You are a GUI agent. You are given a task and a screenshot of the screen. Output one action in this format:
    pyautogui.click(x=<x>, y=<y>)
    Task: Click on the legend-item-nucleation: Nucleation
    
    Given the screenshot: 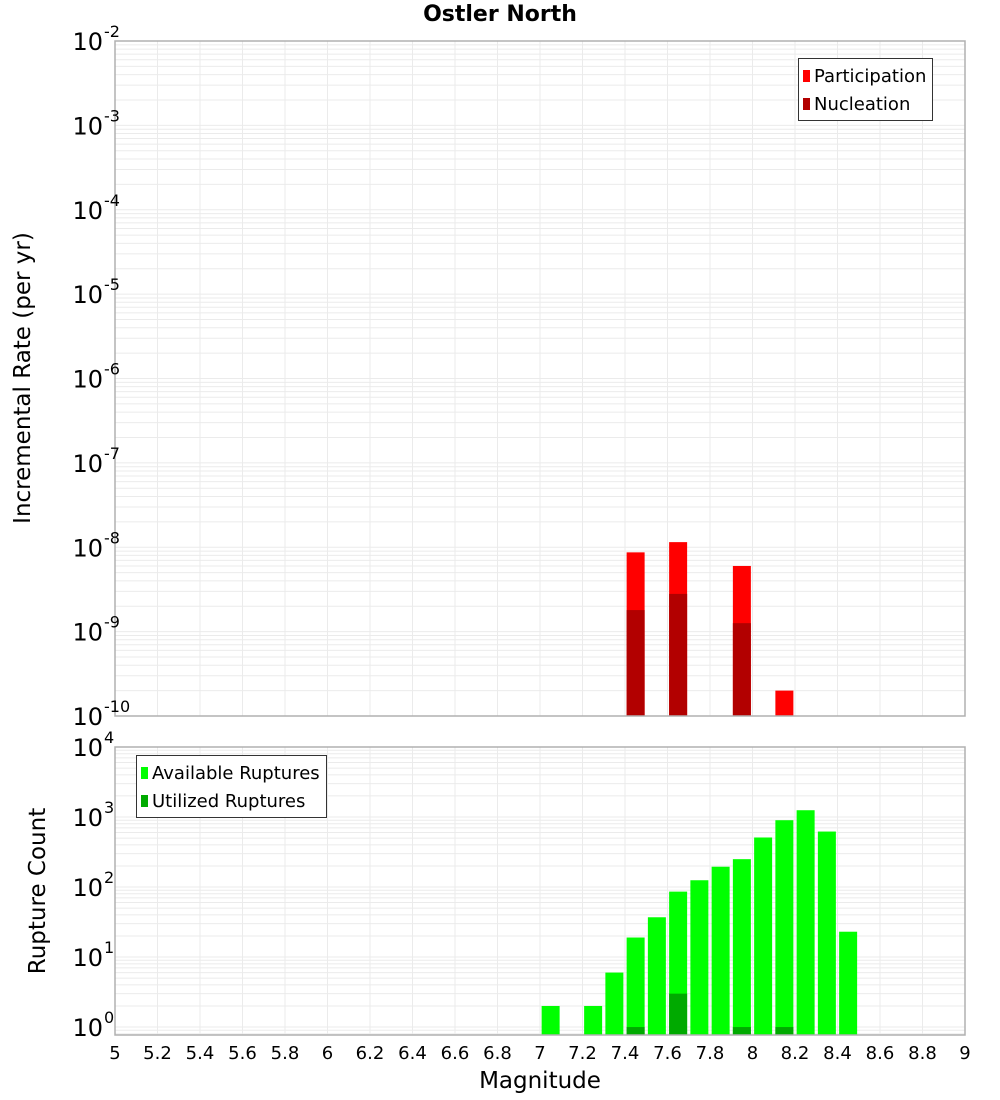 What is the action you would take?
    pyautogui.click(x=864, y=104)
    